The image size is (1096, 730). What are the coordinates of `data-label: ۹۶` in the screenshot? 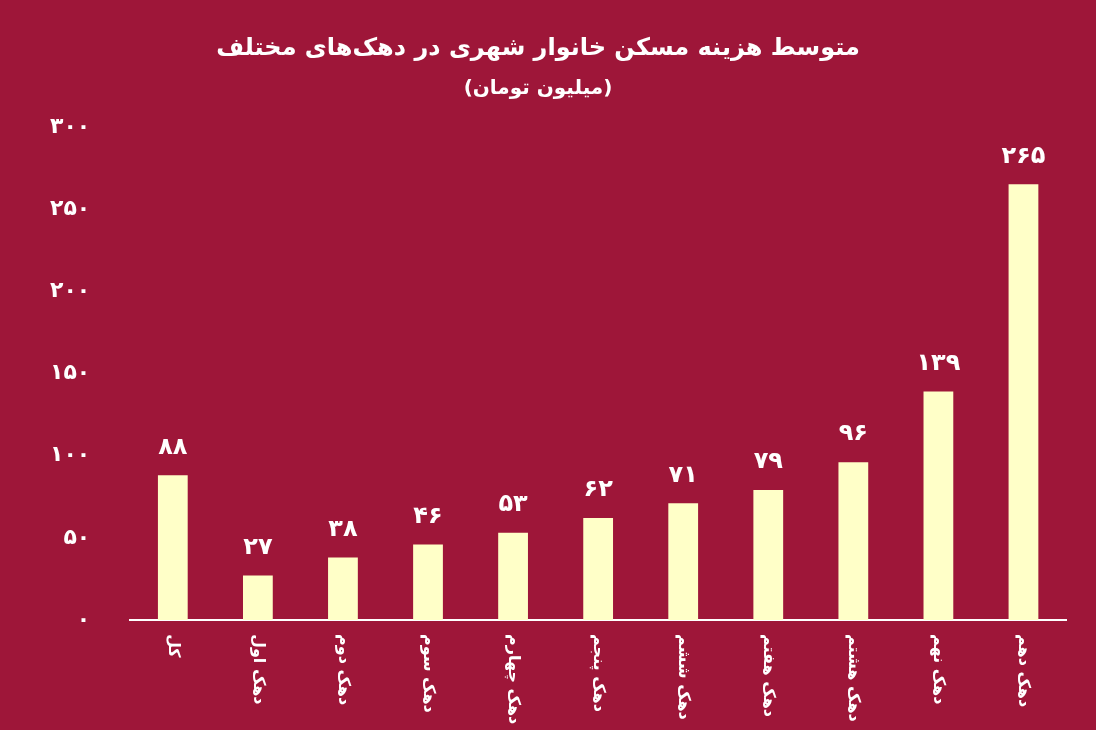 It's located at (853, 432).